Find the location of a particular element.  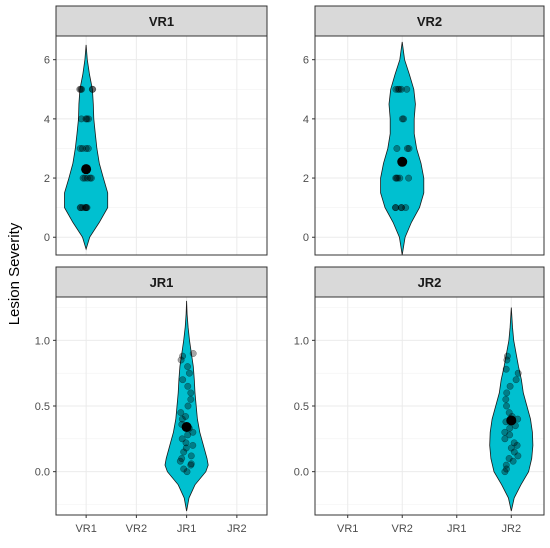

y-tick-label: 4 is located at coordinates (306, 120).